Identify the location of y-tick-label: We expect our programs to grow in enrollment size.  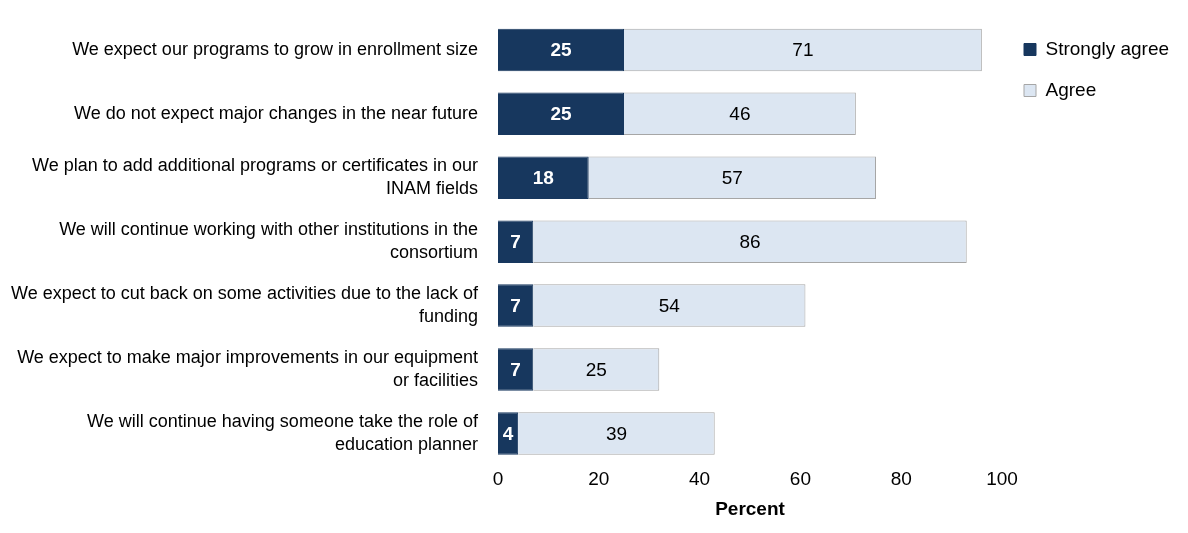
(275, 48).